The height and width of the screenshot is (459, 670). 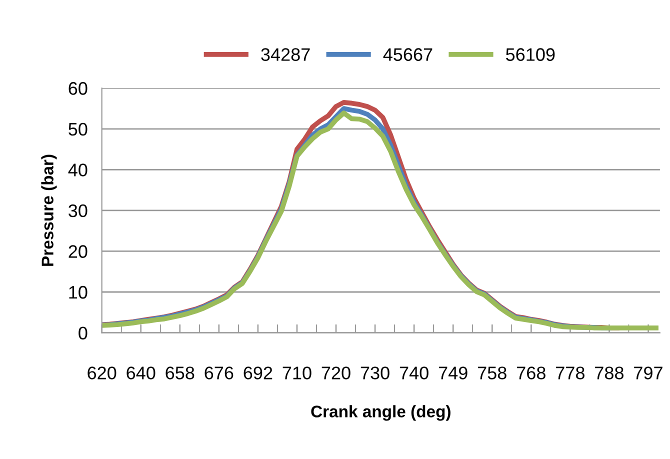 What do you see at coordinates (78, 129) in the screenshot?
I see `y-tick-label: 50` at bounding box center [78, 129].